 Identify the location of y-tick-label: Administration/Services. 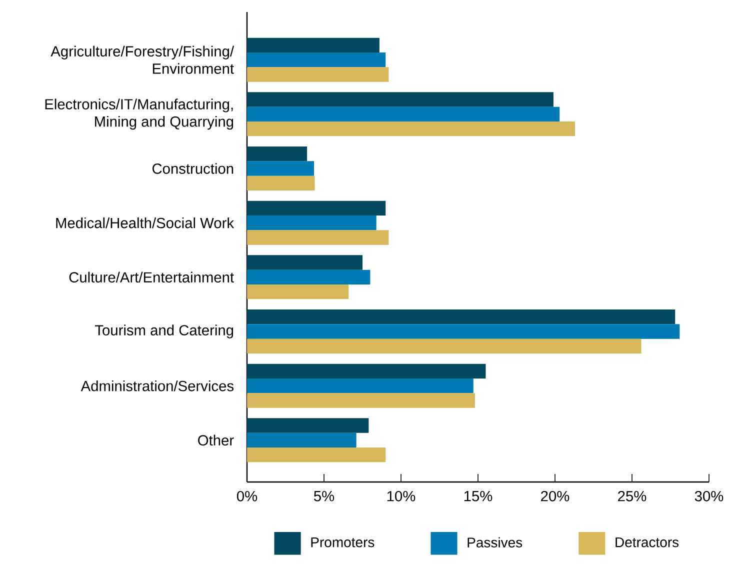
(157, 386).